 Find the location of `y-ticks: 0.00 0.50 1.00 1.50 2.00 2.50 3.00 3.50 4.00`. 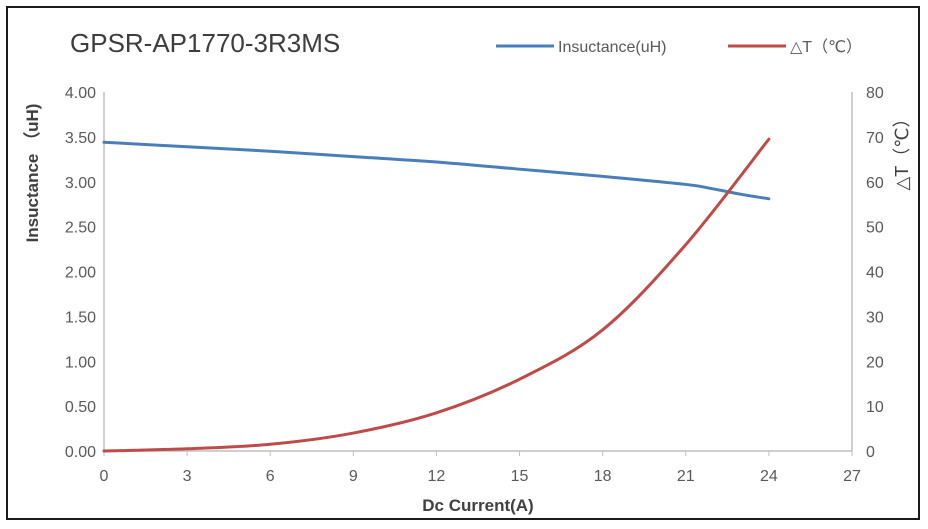

y-ticks: 0.00 0.50 1.00 1.50 2.00 2.50 3.00 3.50 4.00 is located at coordinates (80, 273).